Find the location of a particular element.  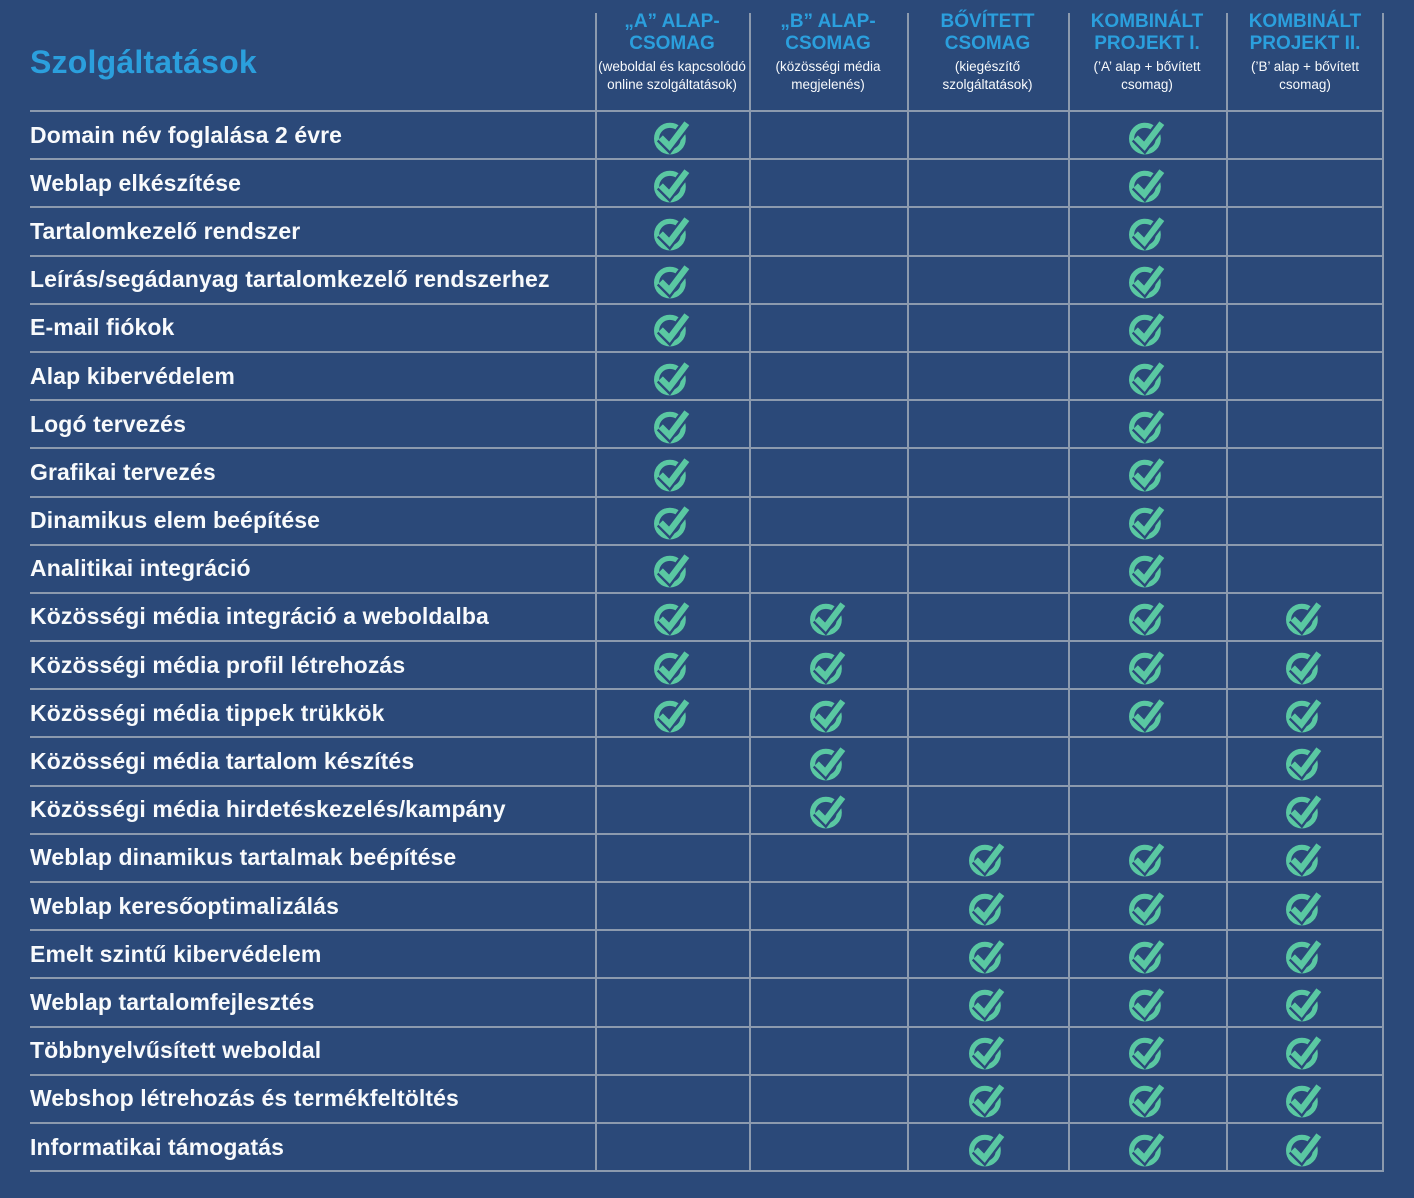

row-label: Dinamikus elem beépítése is located at coordinates (312, 522).